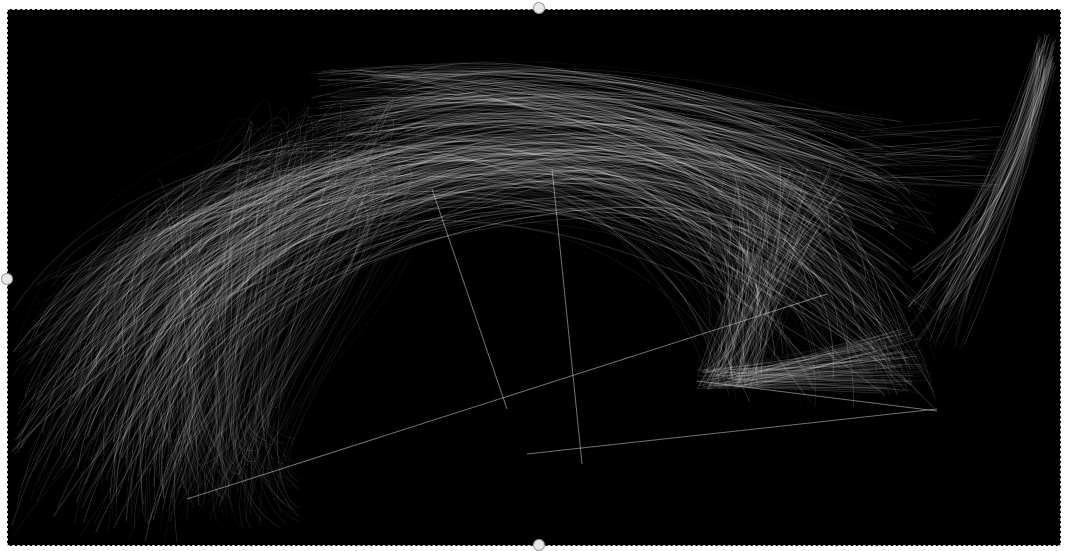  I want to click on resize-handle-top, so click(539, 8).